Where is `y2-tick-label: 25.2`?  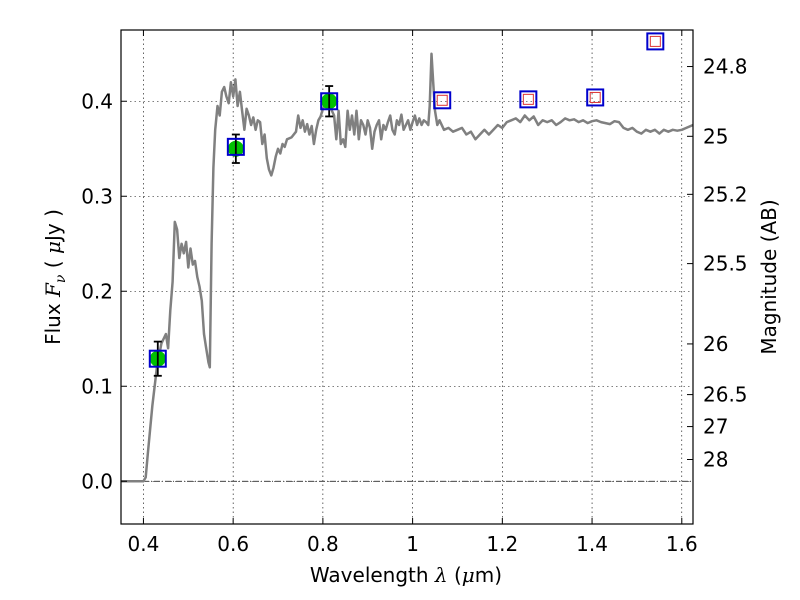 y2-tick-label: 25.2 is located at coordinates (725, 194).